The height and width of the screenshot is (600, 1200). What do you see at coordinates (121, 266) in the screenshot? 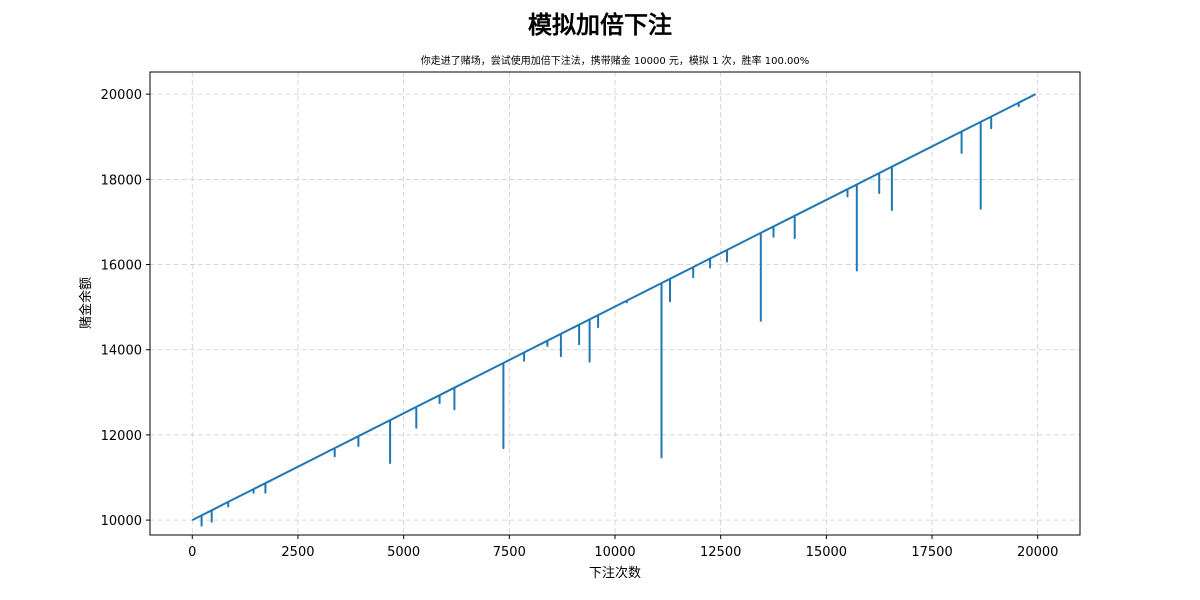
I see `y-tick-label: 16000` at bounding box center [121, 266].